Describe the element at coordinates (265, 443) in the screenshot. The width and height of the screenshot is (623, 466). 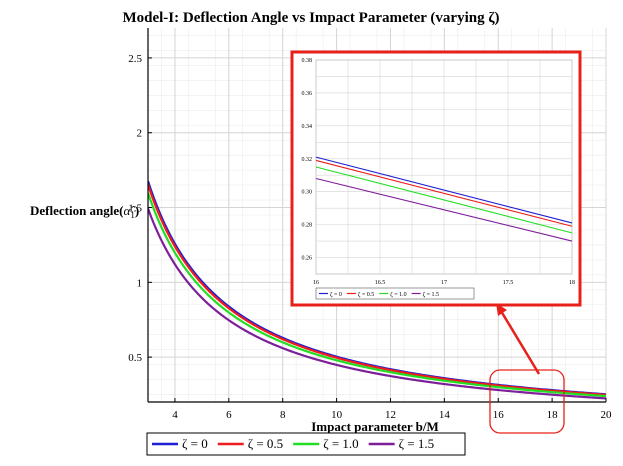
I see `legend-label: ζ = 0.5` at that location.